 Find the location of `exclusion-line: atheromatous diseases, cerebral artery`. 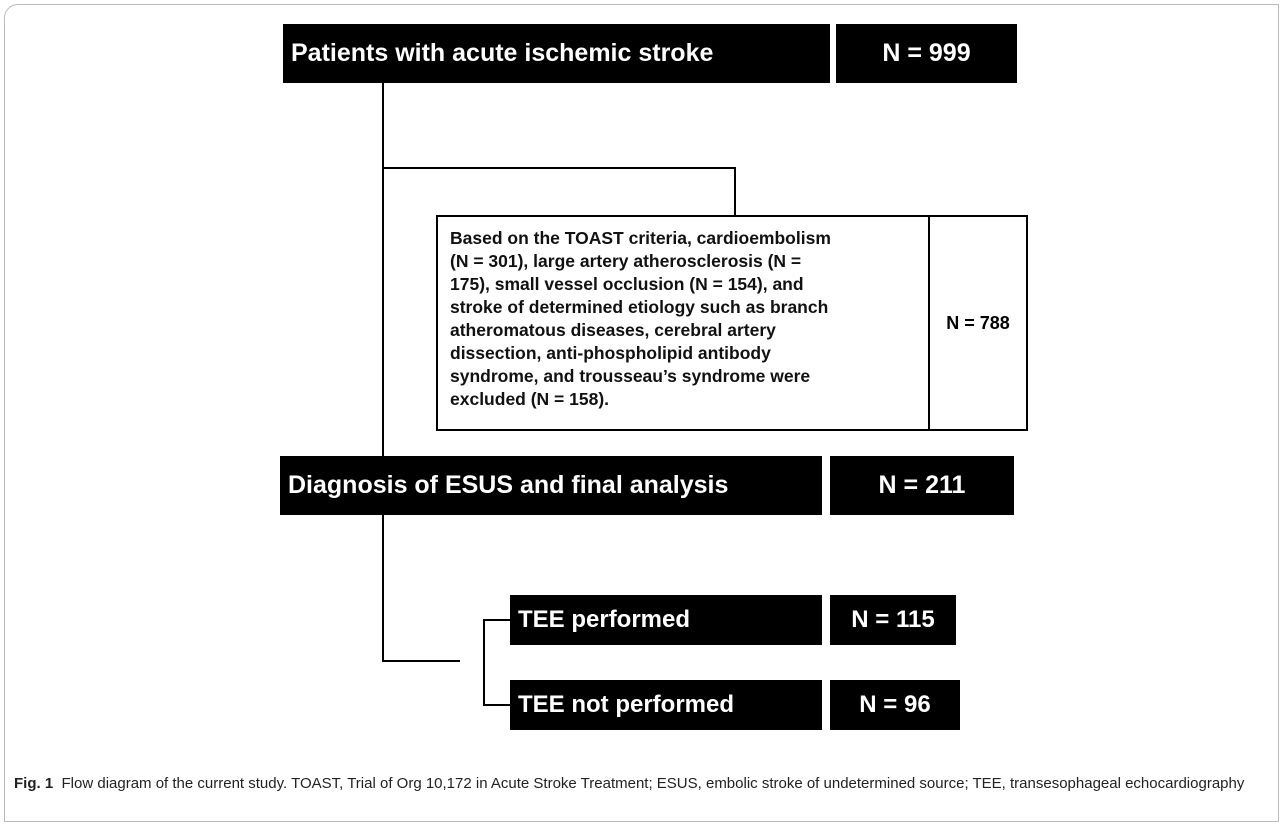

exclusion-line: atheromatous diseases, cerebral artery is located at coordinates (613, 330).